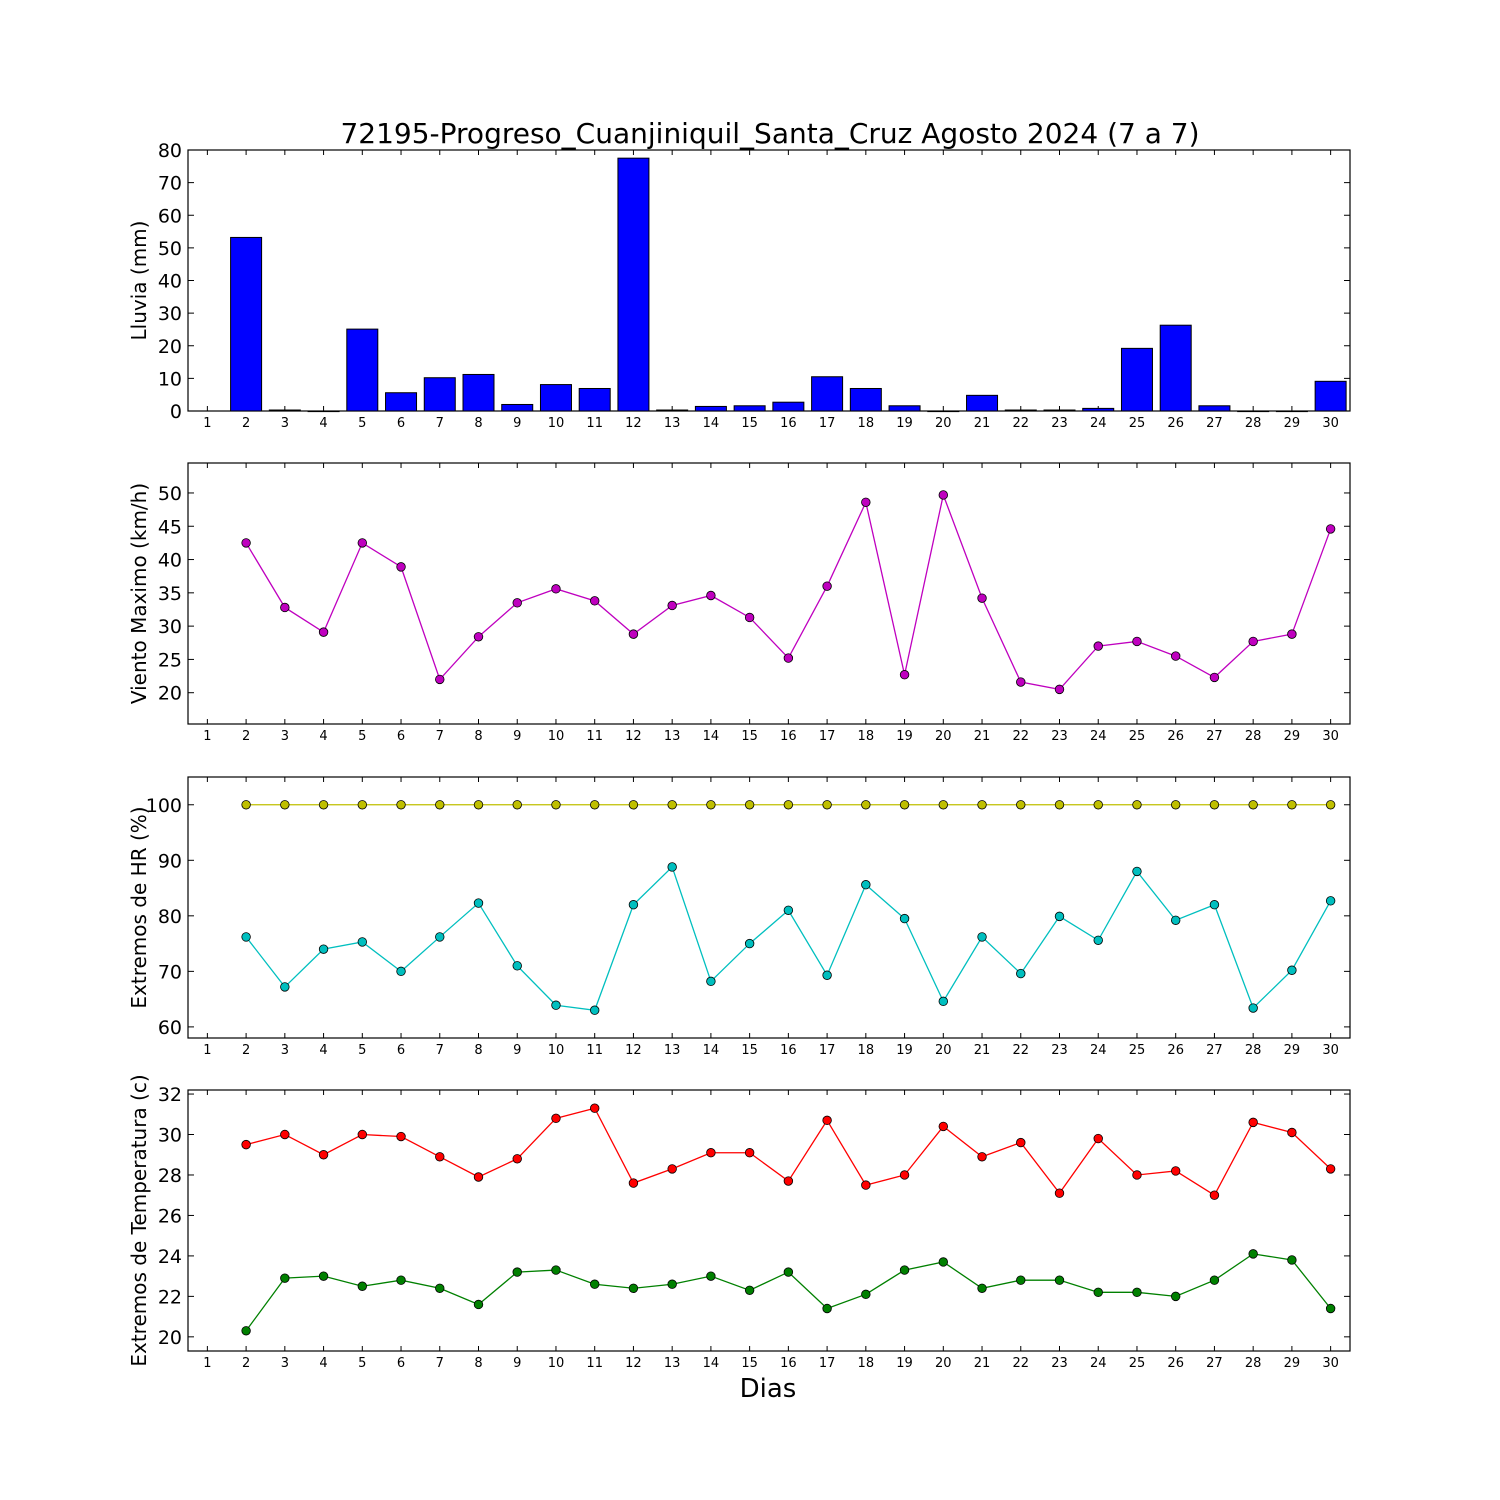 Image resolution: width=1500 pixels, height=1500 pixels. Describe the element at coordinates (170, 1176) in the screenshot. I see `y-tick-label: 28` at that location.